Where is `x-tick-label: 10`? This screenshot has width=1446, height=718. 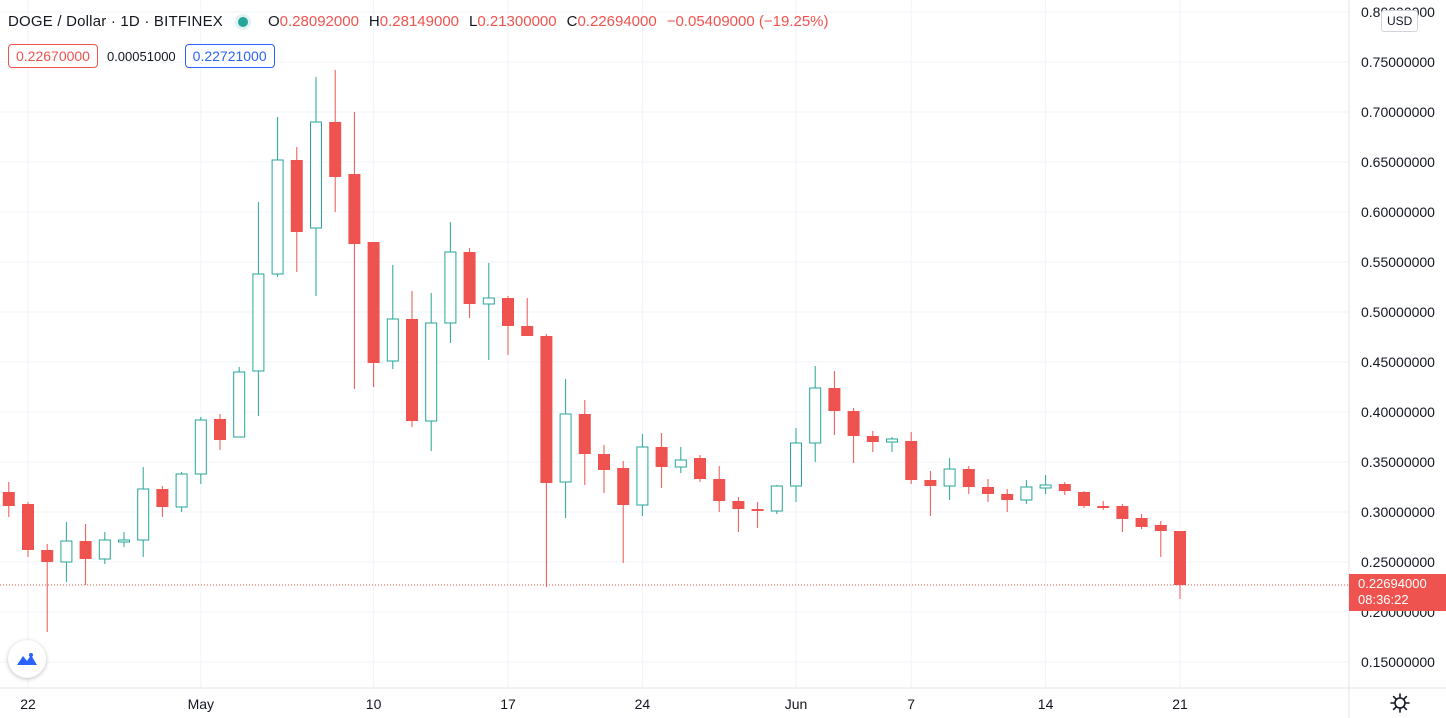
x-tick-label: 10 is located at coordinates (374, 704).